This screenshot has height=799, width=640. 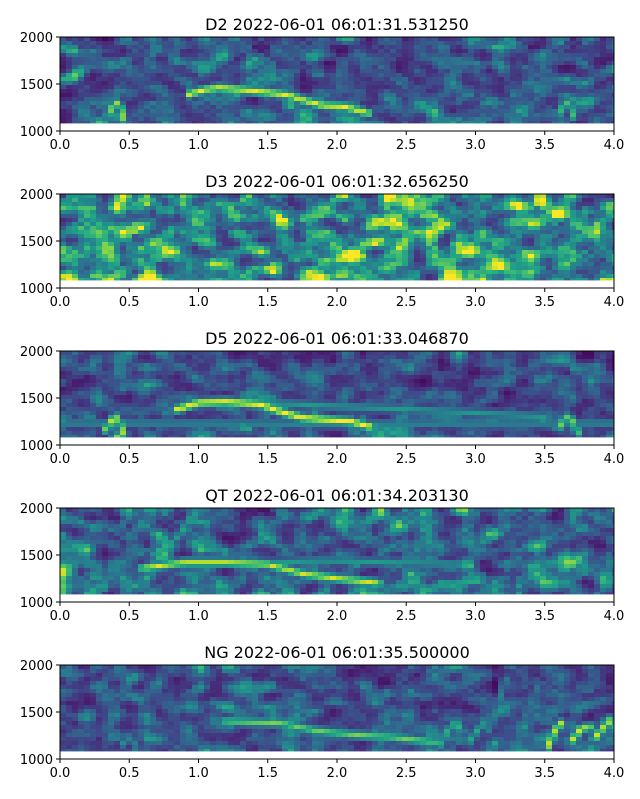 What do you see at coordinates (337, 24) in the screenshot?
I see `panel-title: D2 2022-06-01 06:01:31.531250` at bounding box center [337, 24].